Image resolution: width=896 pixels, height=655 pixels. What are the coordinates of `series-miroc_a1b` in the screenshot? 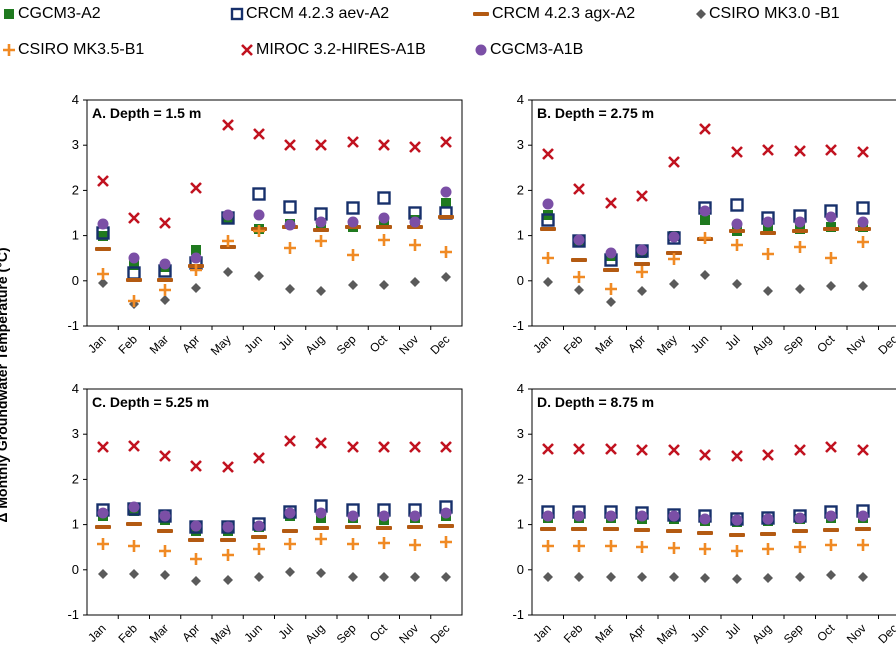 It's located at (274, 454).